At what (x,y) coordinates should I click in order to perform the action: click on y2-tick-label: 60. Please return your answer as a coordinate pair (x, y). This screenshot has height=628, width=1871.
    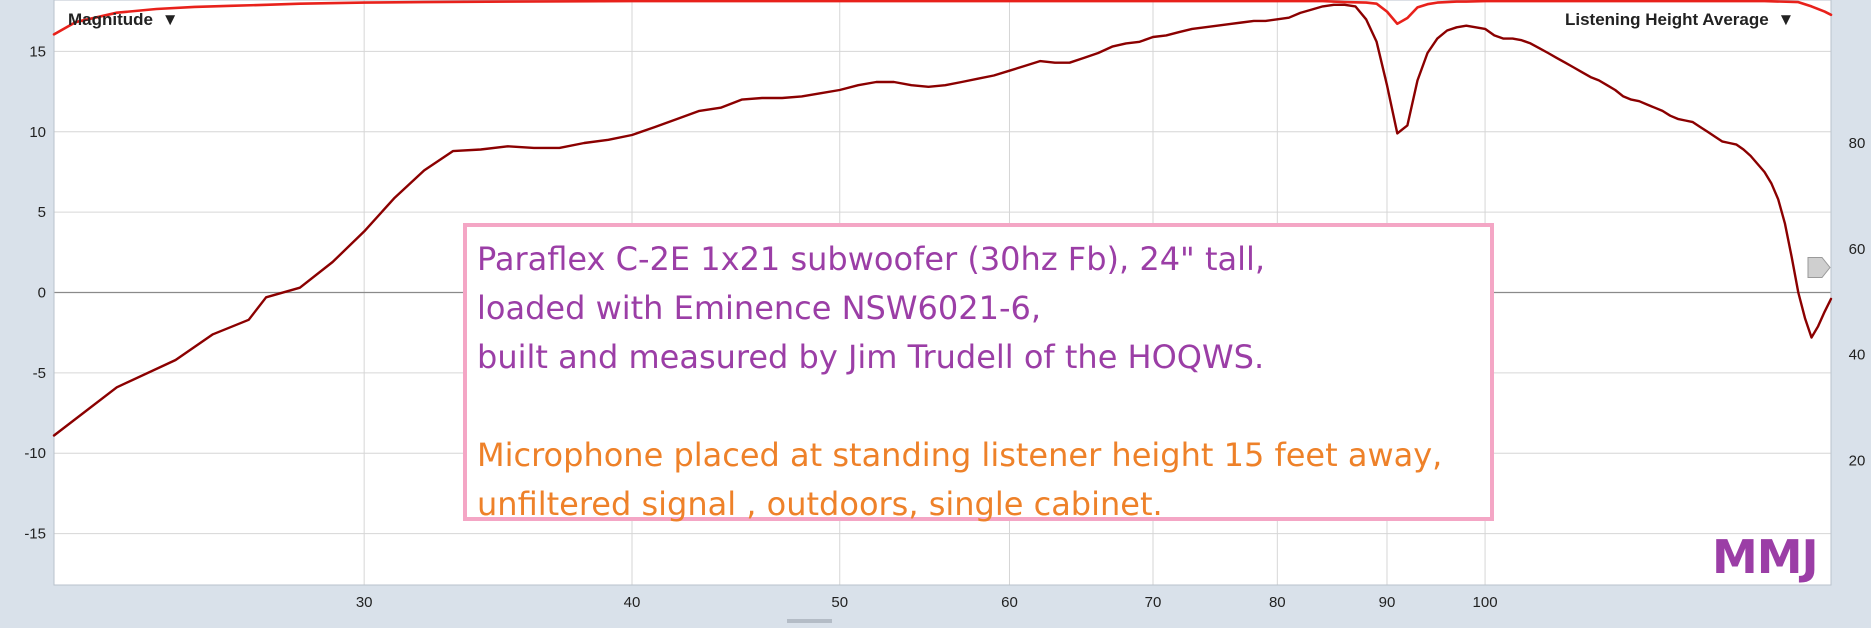
    Looking at the image, I should click on (1857, 249).